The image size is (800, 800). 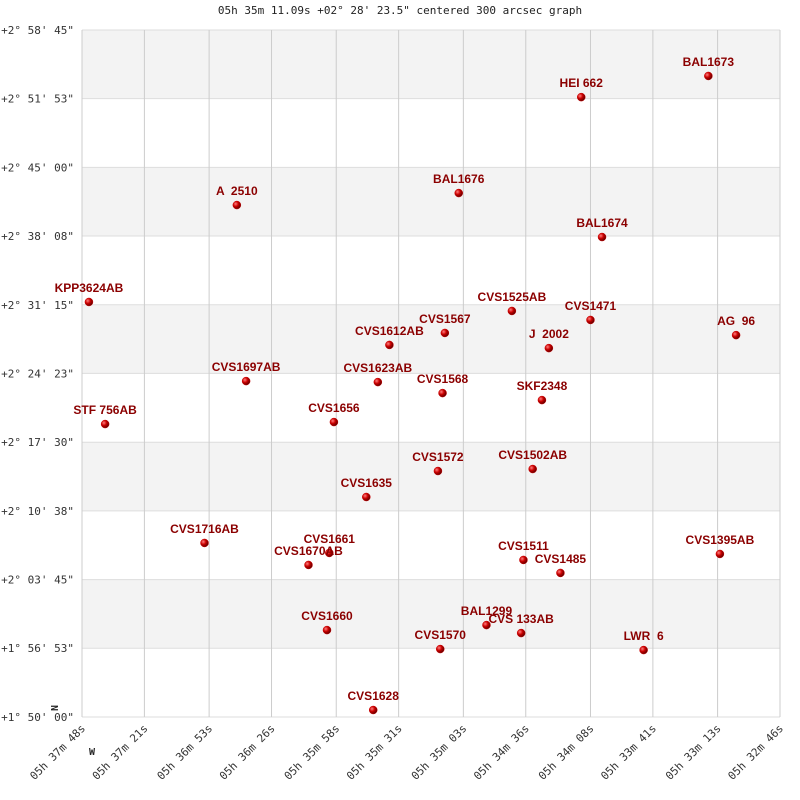 What do you see at coordinates (237, 191) in the screenshot?
I see `star-label: A 2510` at bounding box center [237, 191].